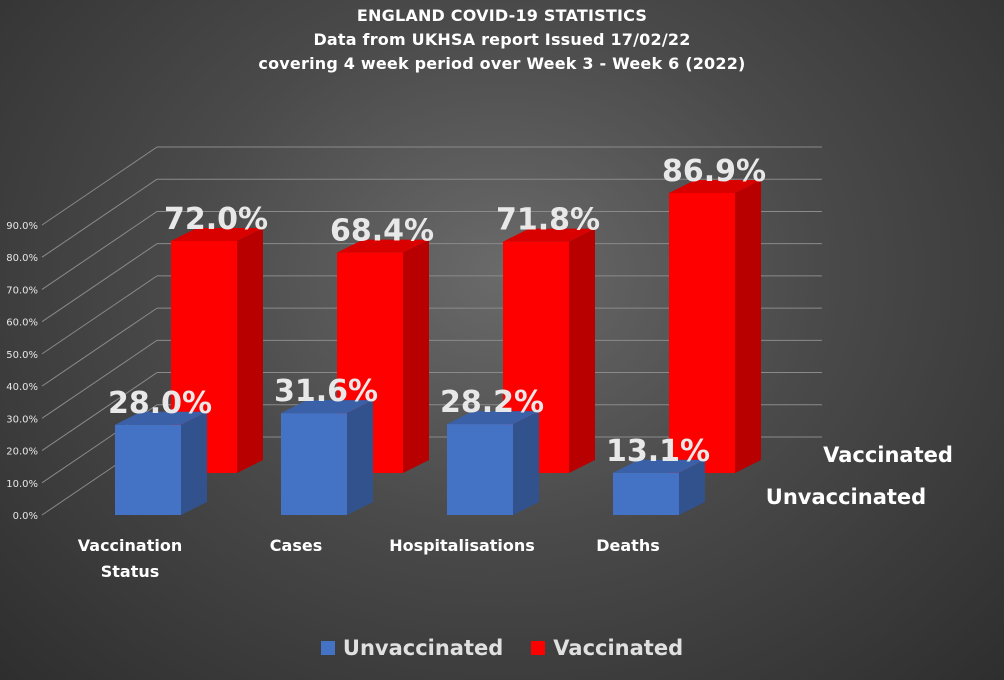 The image size is (1004, 680). Describe the element at coordinates (502, 15) in the screenshot. I see `chart-title-line-1: ENGLAND COVID-19 STATISTICS` at that location.